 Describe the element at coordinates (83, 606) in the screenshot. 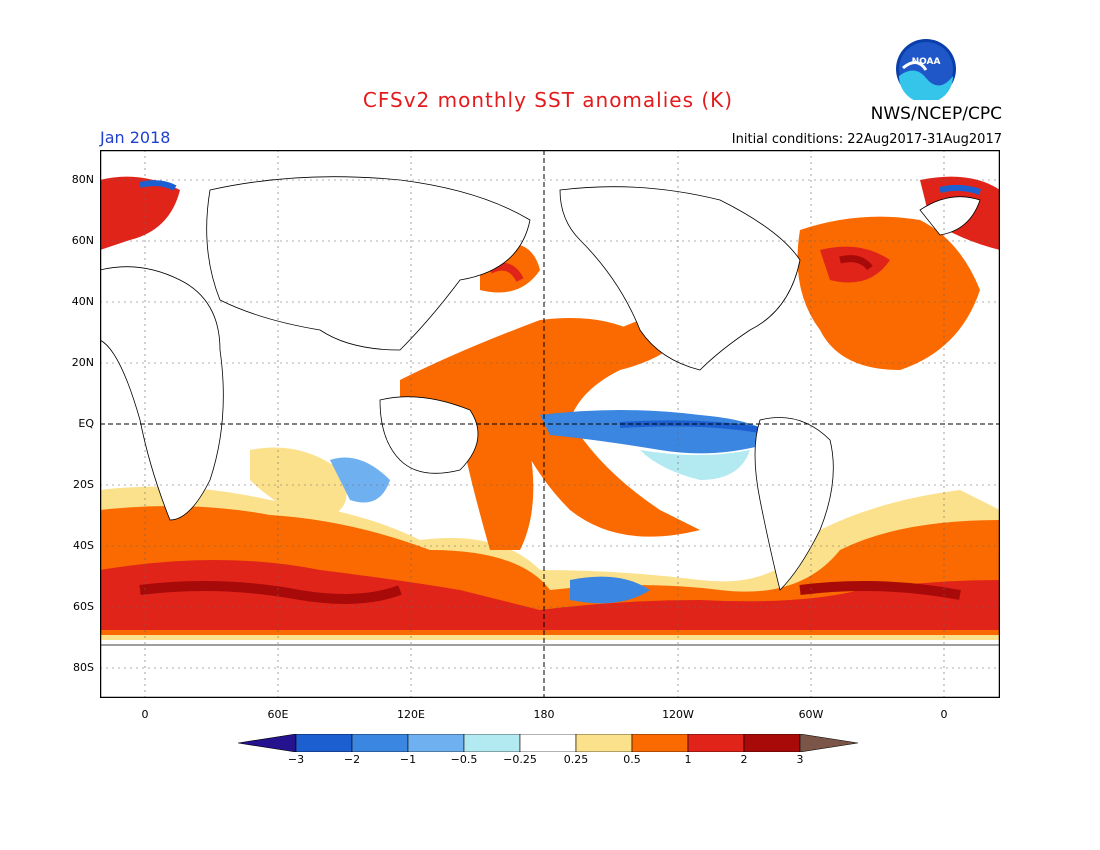

I see `y-tick-label: 60S` at that location.